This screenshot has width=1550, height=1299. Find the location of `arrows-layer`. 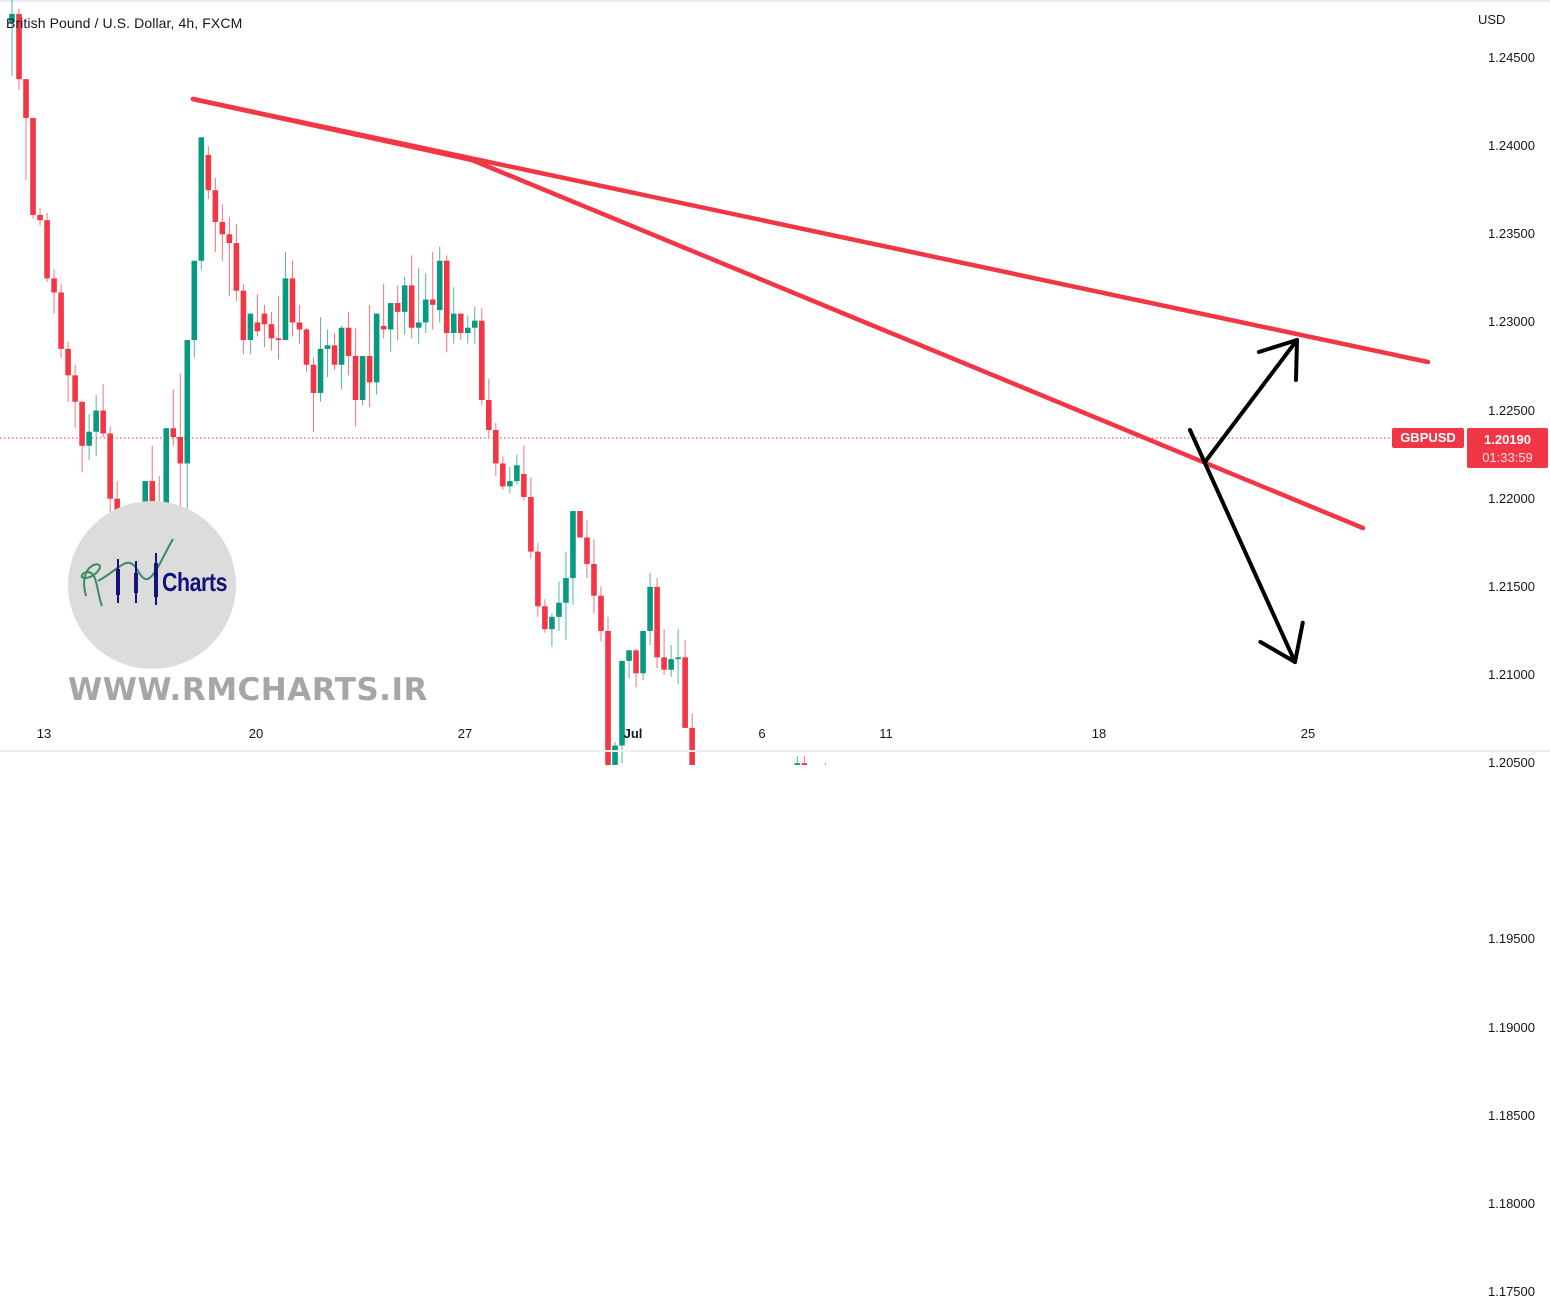

arrows-layer is located at coordinates (1246, 501).